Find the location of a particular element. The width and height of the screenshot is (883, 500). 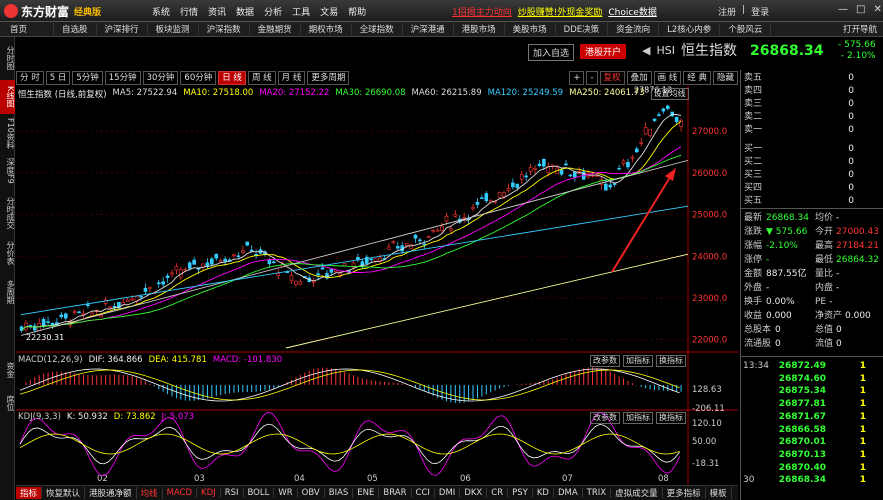

macd-add-button: 加指标 is located at coordinates (638, 361).